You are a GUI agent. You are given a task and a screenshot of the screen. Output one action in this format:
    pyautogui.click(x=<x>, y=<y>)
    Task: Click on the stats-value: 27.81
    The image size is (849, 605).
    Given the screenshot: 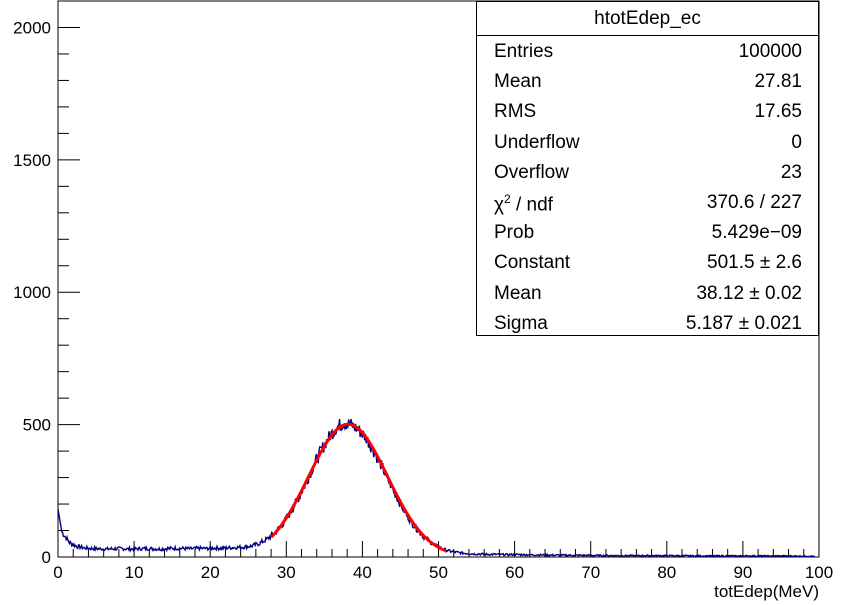 What is the action you would take?
    pyautogui.click(x=778, y=82)
    